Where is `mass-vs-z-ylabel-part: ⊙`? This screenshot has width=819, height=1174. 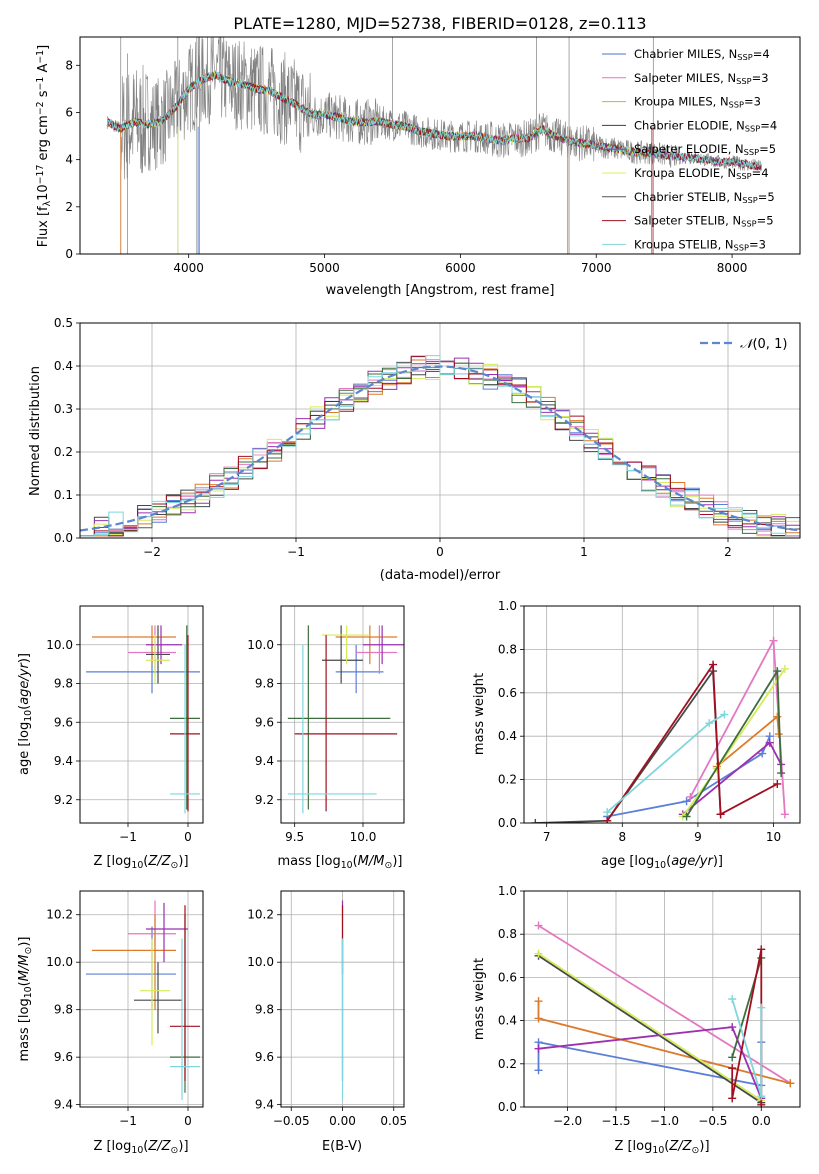
mass-vs-z-ylabel-part: ⊙ is located at coordinates (28, 951).